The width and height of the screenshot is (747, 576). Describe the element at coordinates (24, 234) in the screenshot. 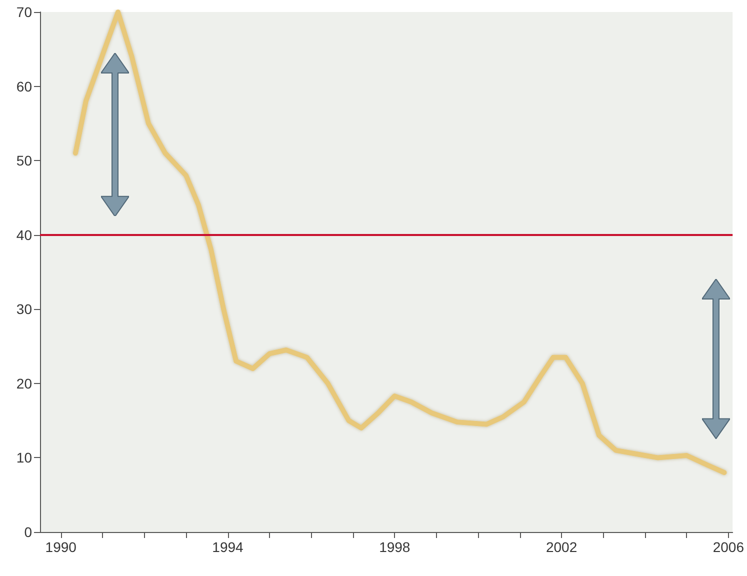

I see `y-tick-label: 40` at that location.